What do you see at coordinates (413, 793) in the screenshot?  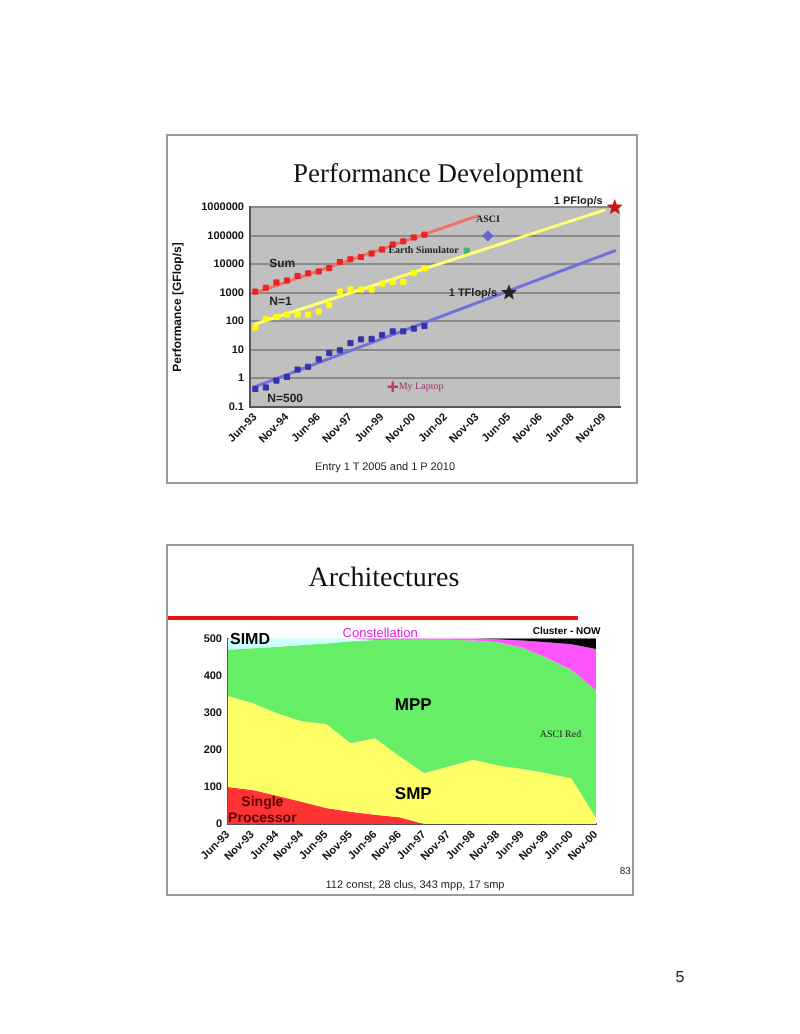 I see `series-label: SMP` at bounding box center [413, 793].